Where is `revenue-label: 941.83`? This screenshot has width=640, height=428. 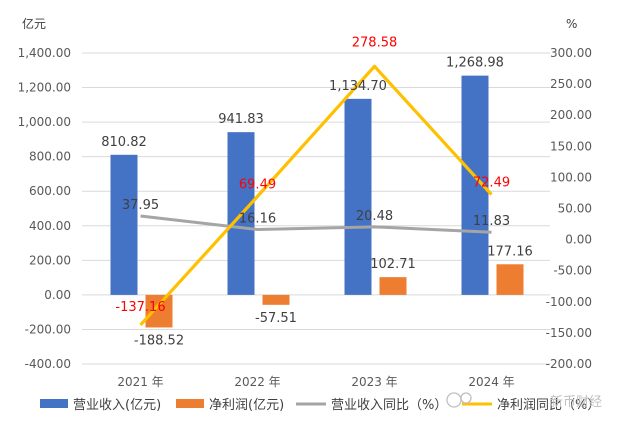
revenue-label: 941.83 is located at coordinates (241, 119).